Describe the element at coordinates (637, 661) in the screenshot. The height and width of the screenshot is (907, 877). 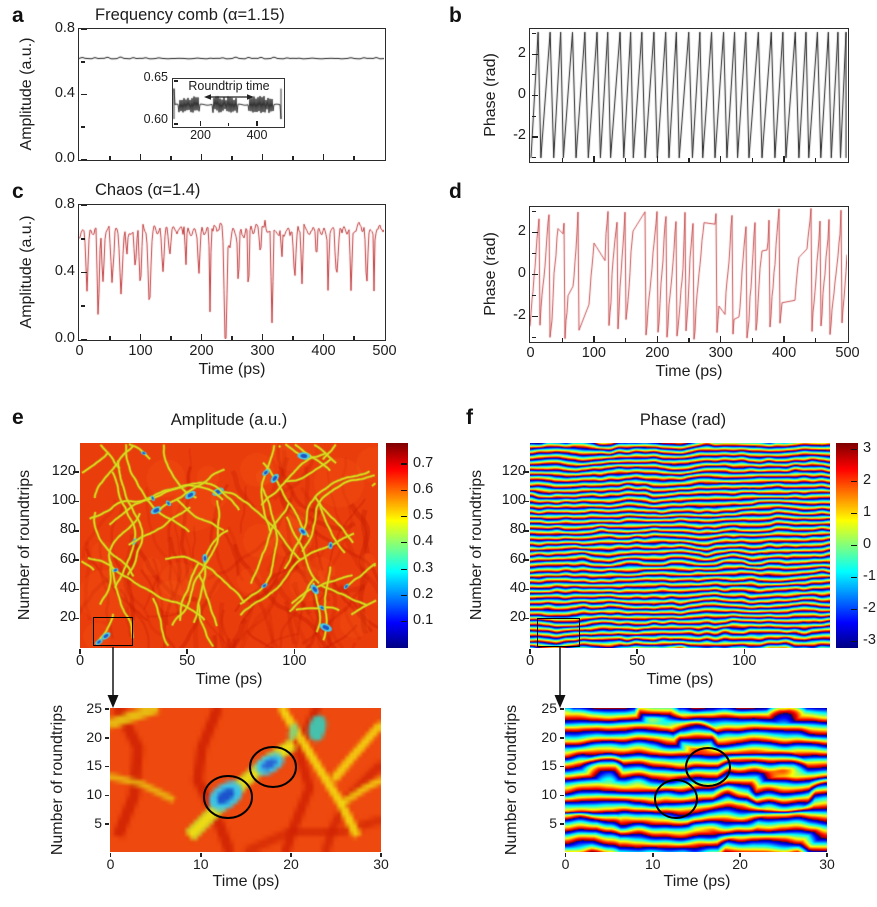
I see `tick-label: 50` at that location.